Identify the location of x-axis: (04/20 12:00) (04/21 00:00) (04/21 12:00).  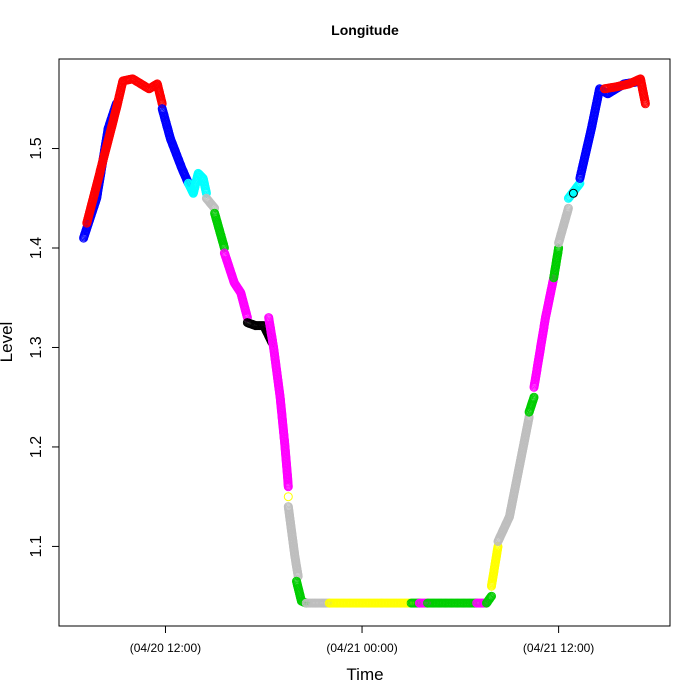
(362, 640).